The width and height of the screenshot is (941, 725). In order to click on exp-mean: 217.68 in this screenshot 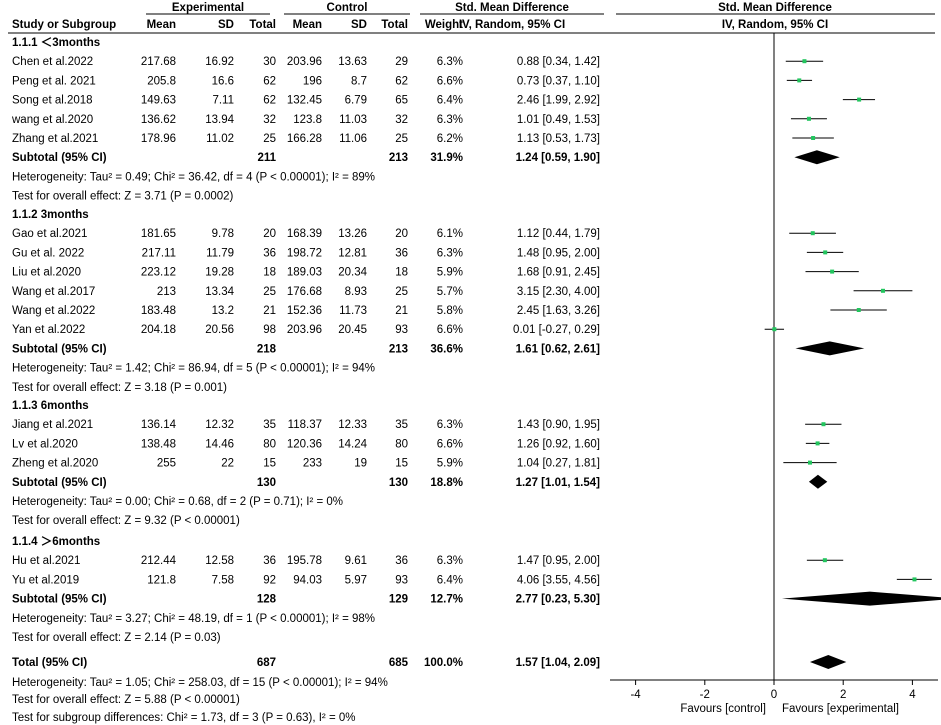, I will do `click(158, 62)`.